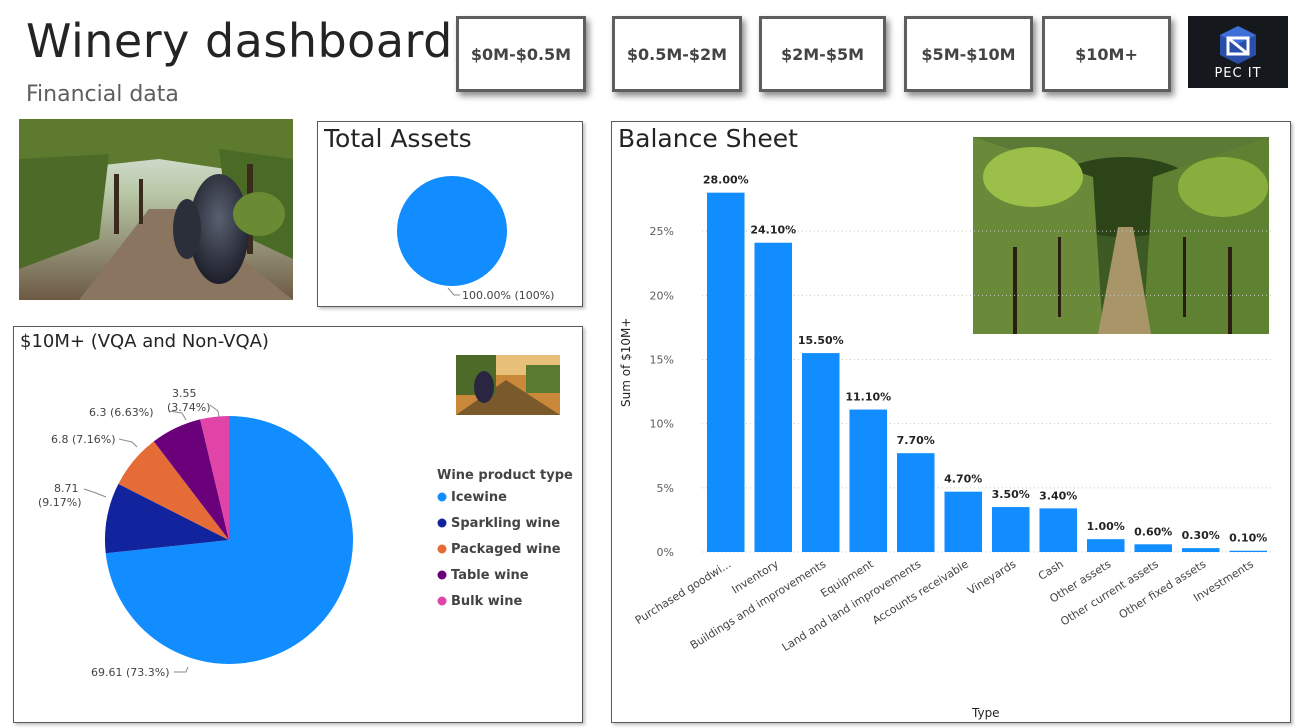 This screenshot has width=1295, height=728. Describe the element at coordinates (665, 552) in the screenshot. I see `balance-sheet-y-tick-label: 0%` at that location.